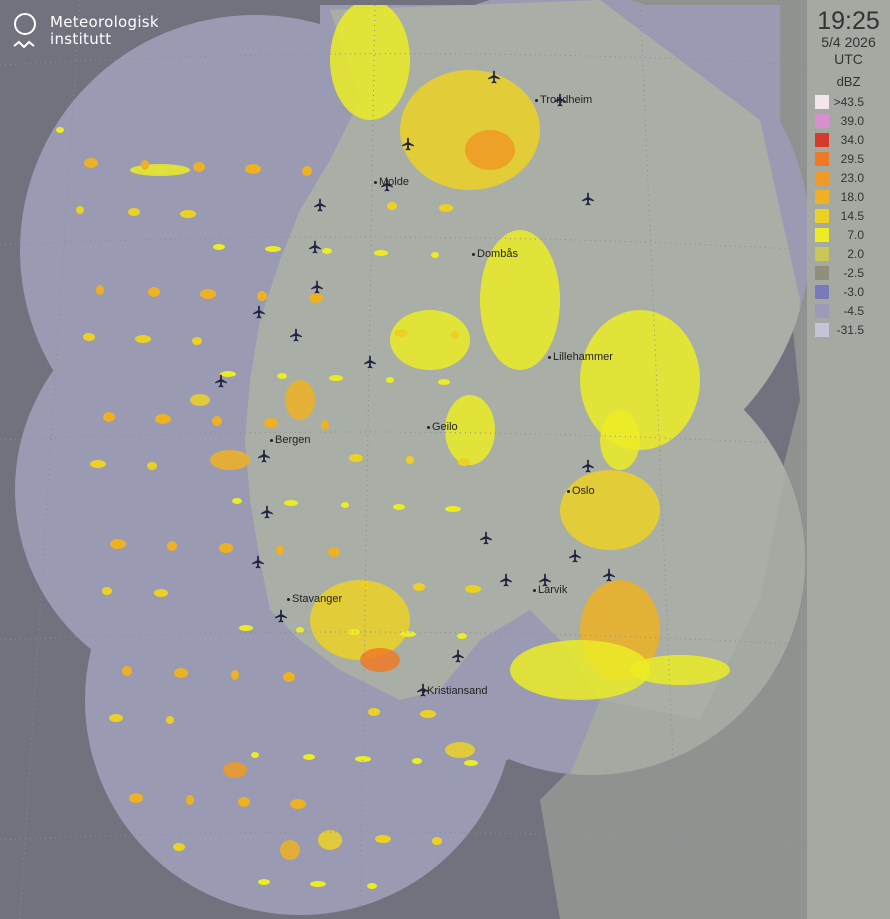 Image resolution: width=890 pixels, height=919 pixels. What do you see at coordinates (455, 691) in the screenshot?
I see `city-label: Kristiansand` at bounding box center [455, 691].